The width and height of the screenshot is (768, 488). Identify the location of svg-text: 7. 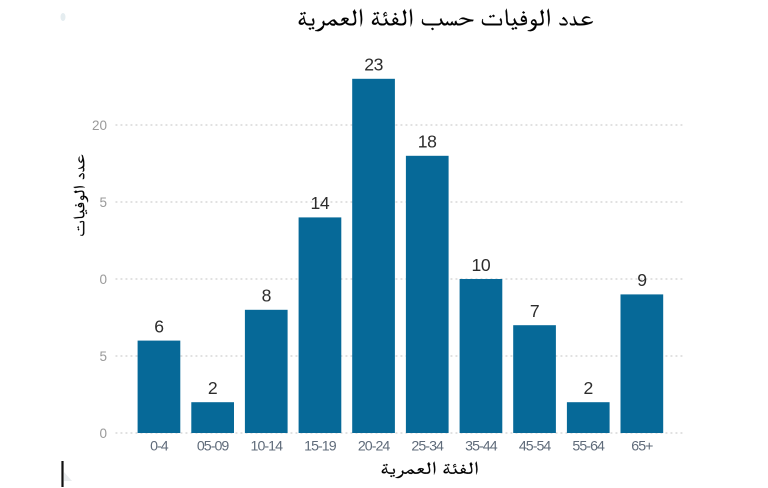
(534, 311).